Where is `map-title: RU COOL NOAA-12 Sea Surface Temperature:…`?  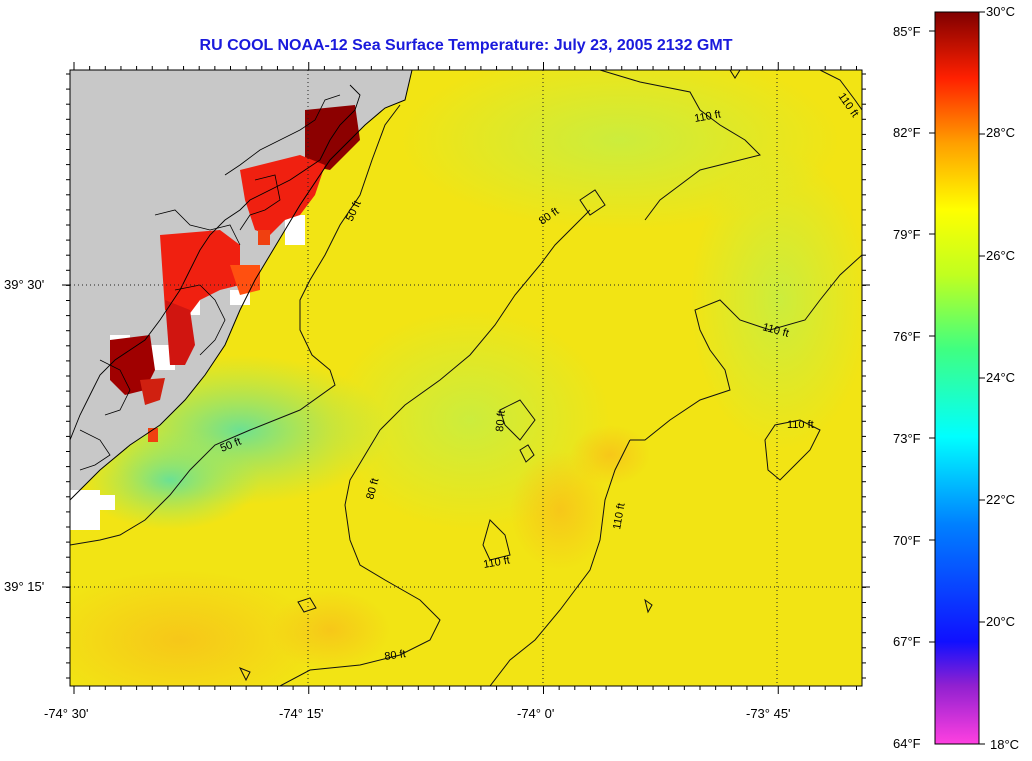
map-title: RU COOL NOAA-12 Sea Surface Temperature:… is located at coordinates (466, 45).